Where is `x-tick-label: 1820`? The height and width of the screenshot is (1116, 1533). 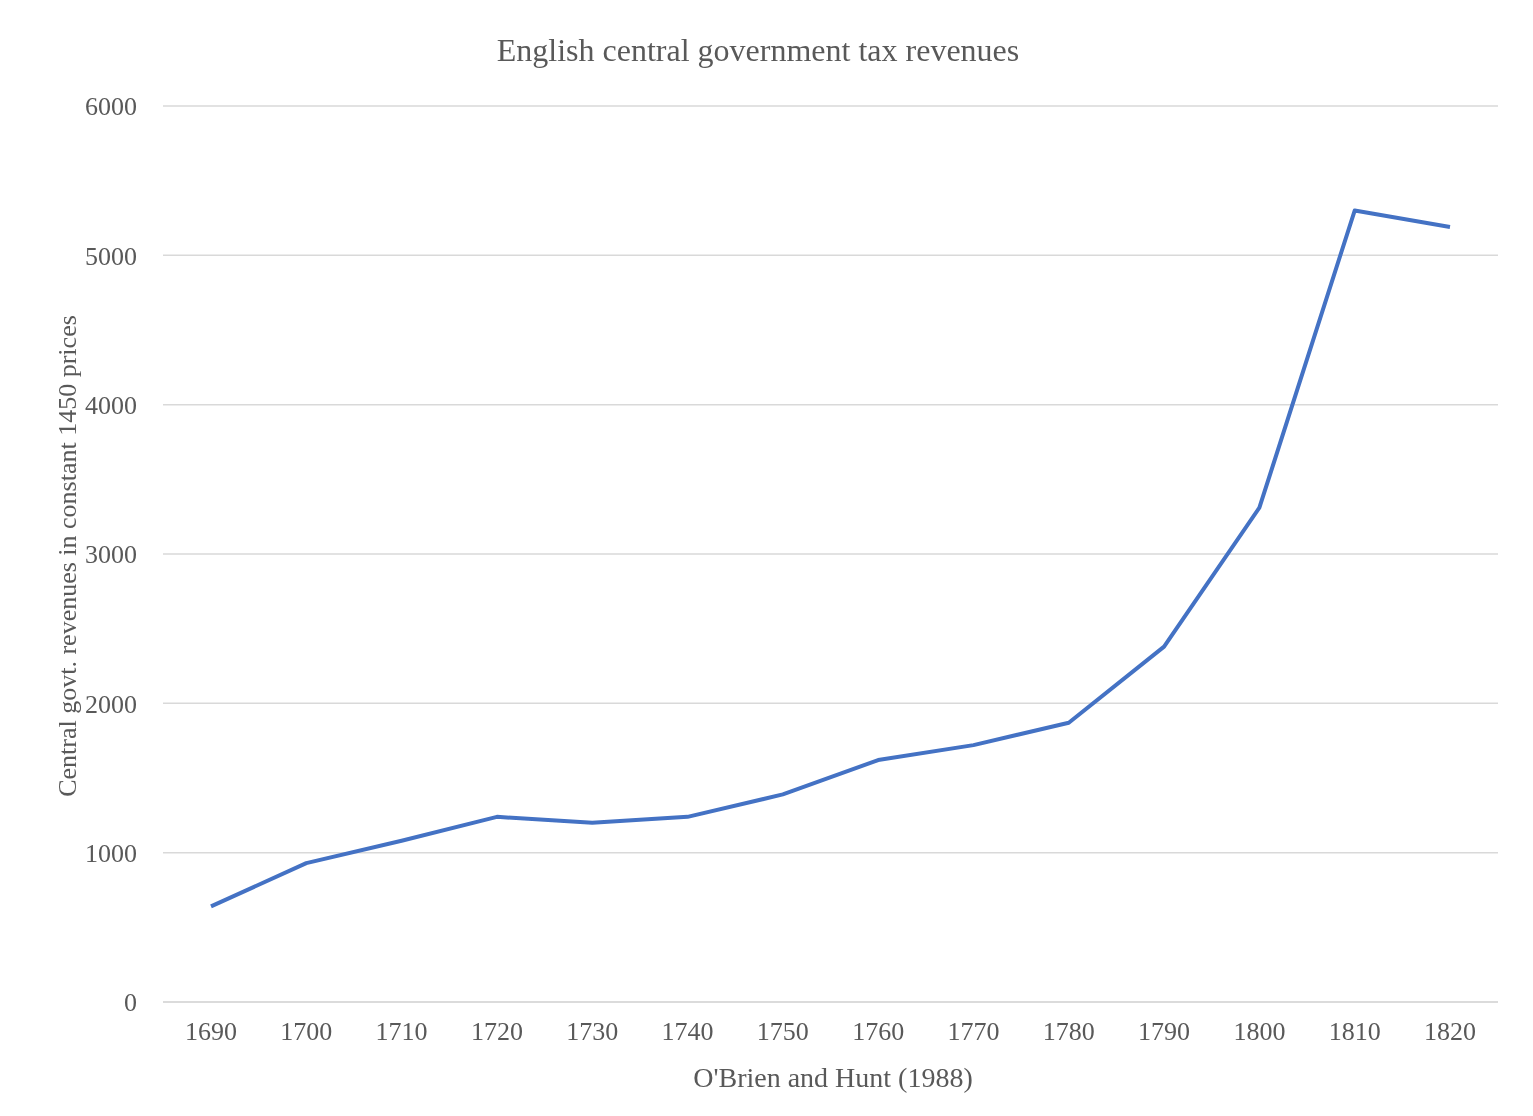 x-tick-label: 1820 is located at coordinates (1450, 1032).